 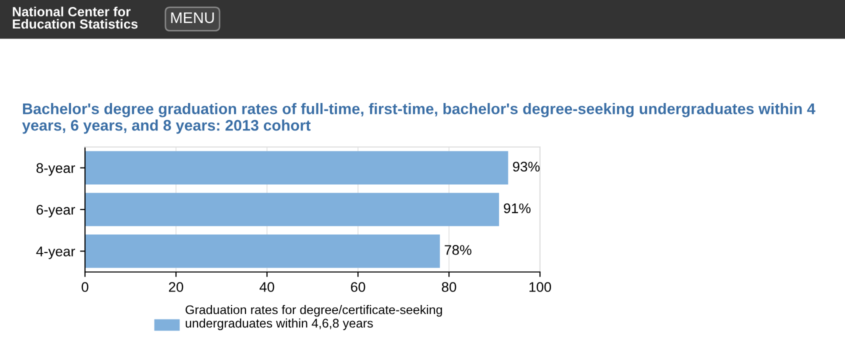 I want to click on legend-label: Graduation rates for degree/certificate-seeking undergraduates within 4,6,8 years, so click(x=314, y=317).